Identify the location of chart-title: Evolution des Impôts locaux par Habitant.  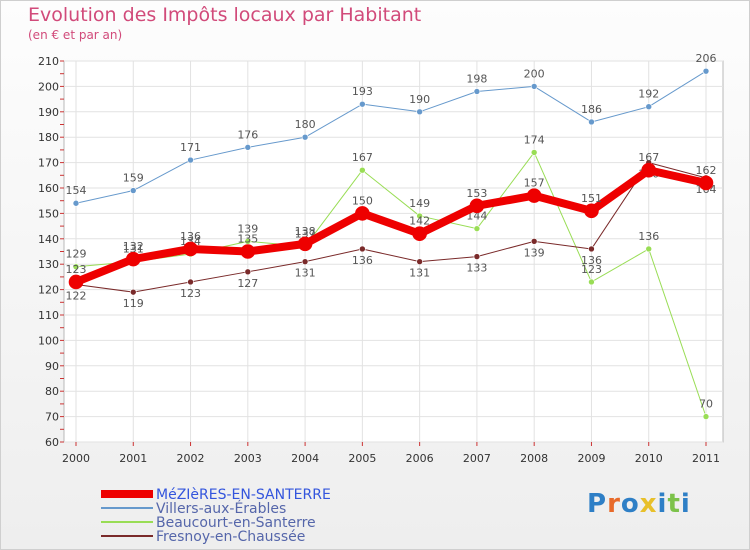
(225, 15).